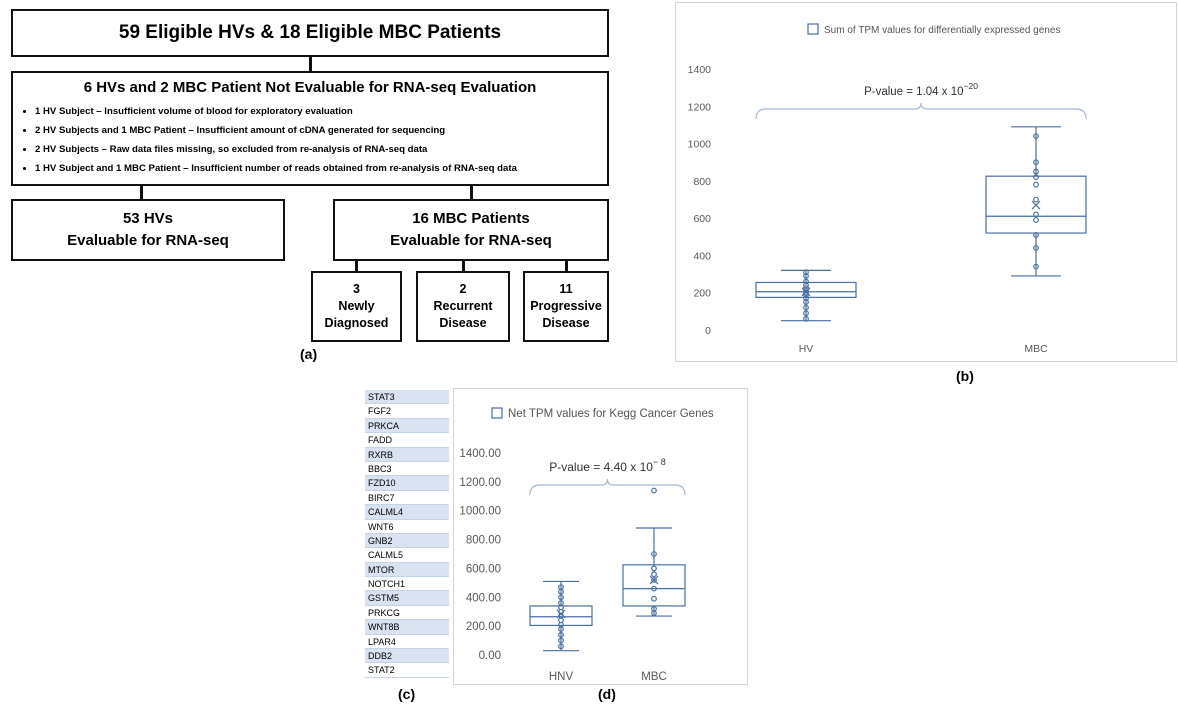 This screenshot has height=705, width=1178. What do you see at coordinates (702, 219) in the screenshot?
I see `y-tick-label: 600` at bounding box center [702, 219].